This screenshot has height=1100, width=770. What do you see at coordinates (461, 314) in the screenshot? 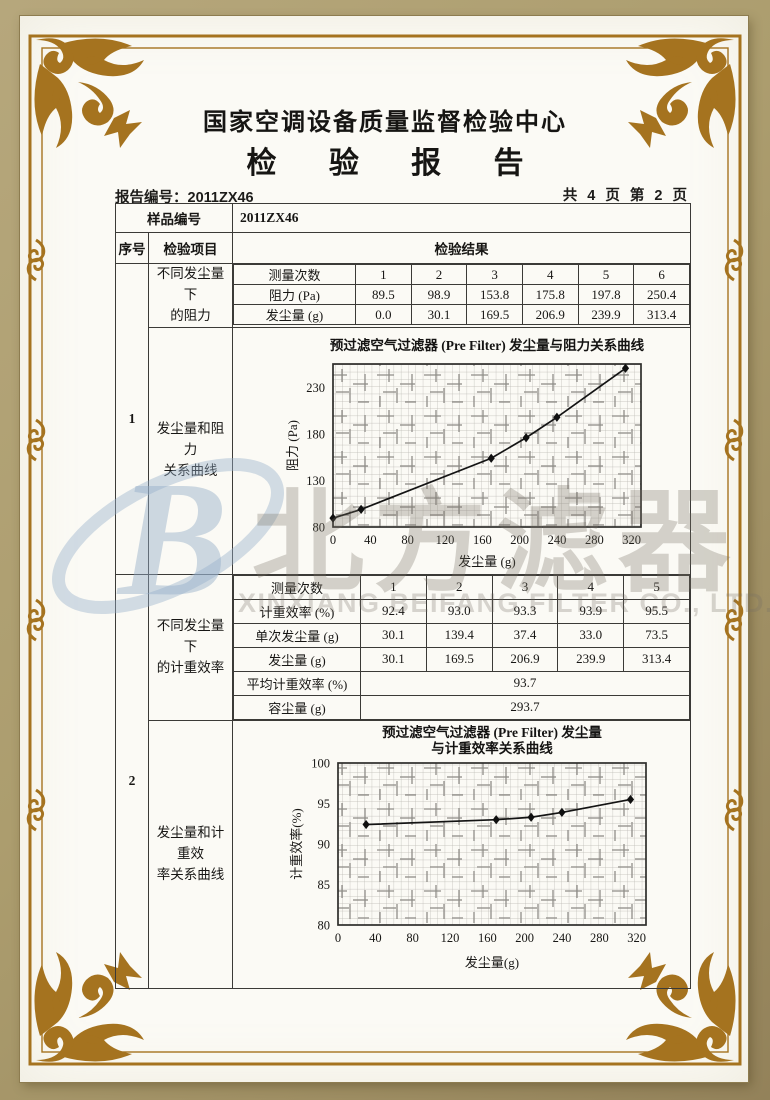
I see `table-row: 发尘量 (g) 0.0 30.1 169.5 206.9 239.9 313.4` at bounding box center [461, 314].